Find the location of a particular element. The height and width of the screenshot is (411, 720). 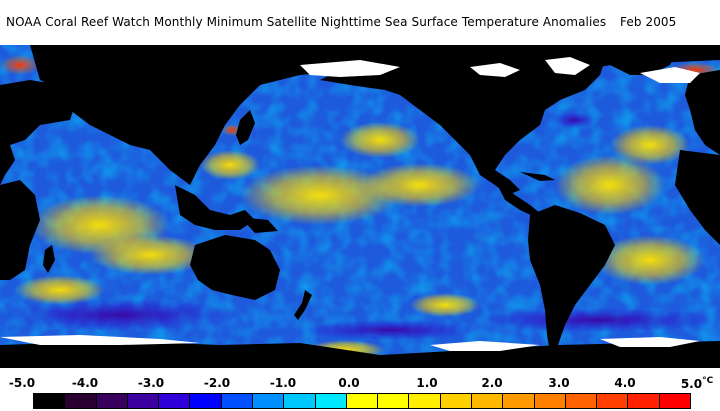

legend-label-last: 5.0°C is located at coordinates (697, 383).